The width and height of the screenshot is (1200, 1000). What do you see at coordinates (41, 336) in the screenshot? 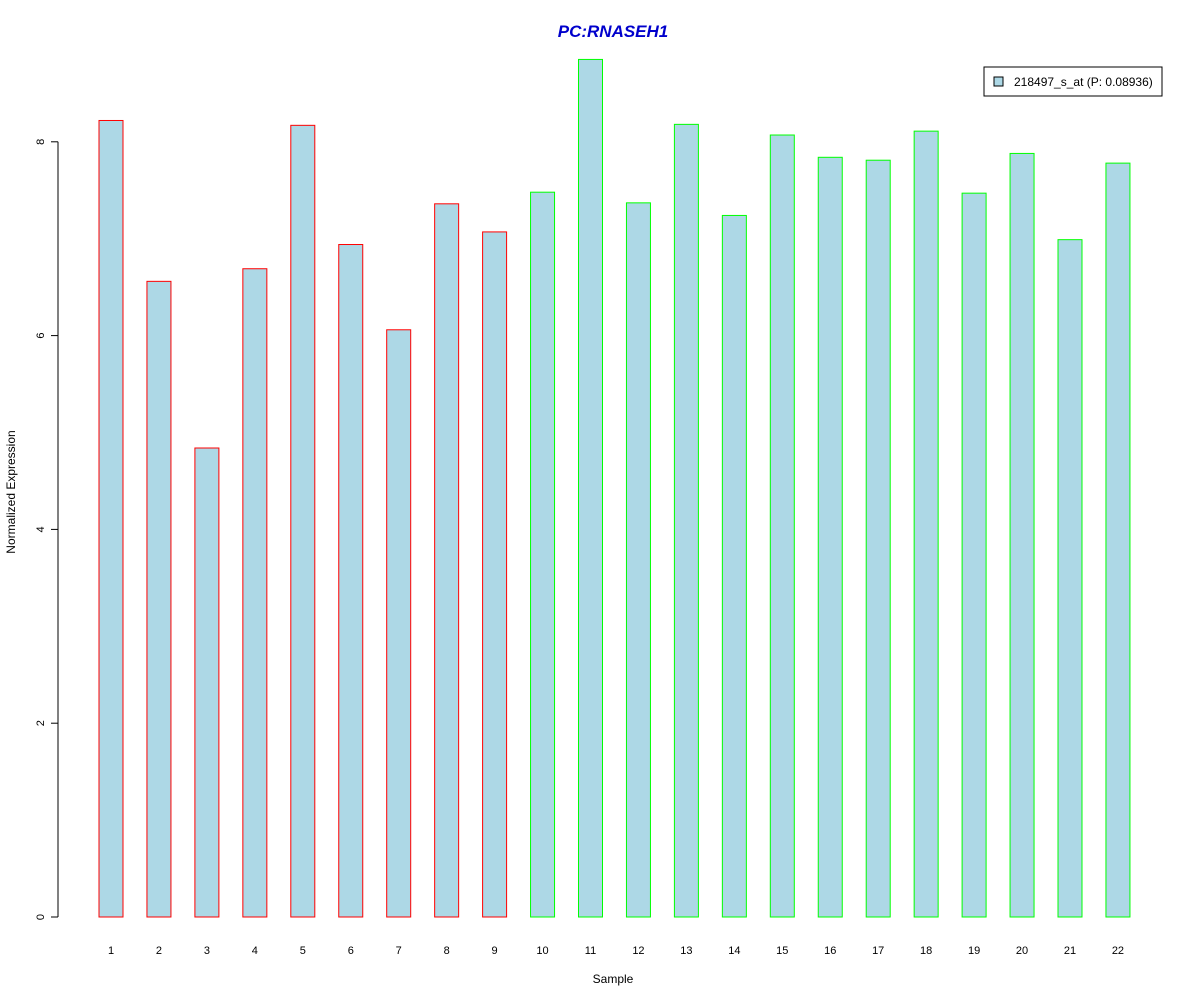
I see `y-tick-label: 6` at bounding box center [41, 336].